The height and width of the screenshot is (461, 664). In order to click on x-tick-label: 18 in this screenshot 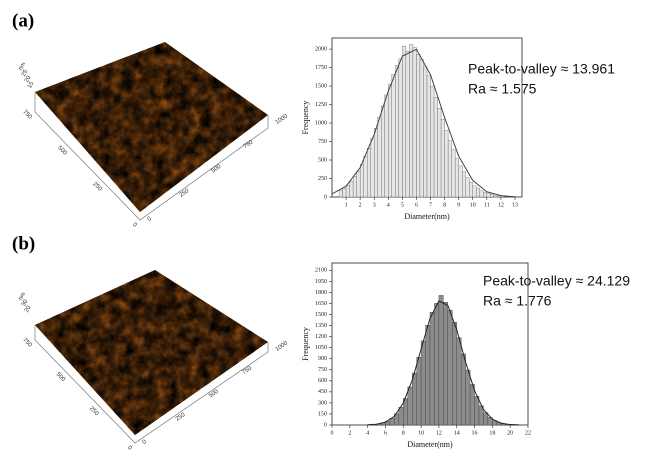, I will do `click(492, 433)`.